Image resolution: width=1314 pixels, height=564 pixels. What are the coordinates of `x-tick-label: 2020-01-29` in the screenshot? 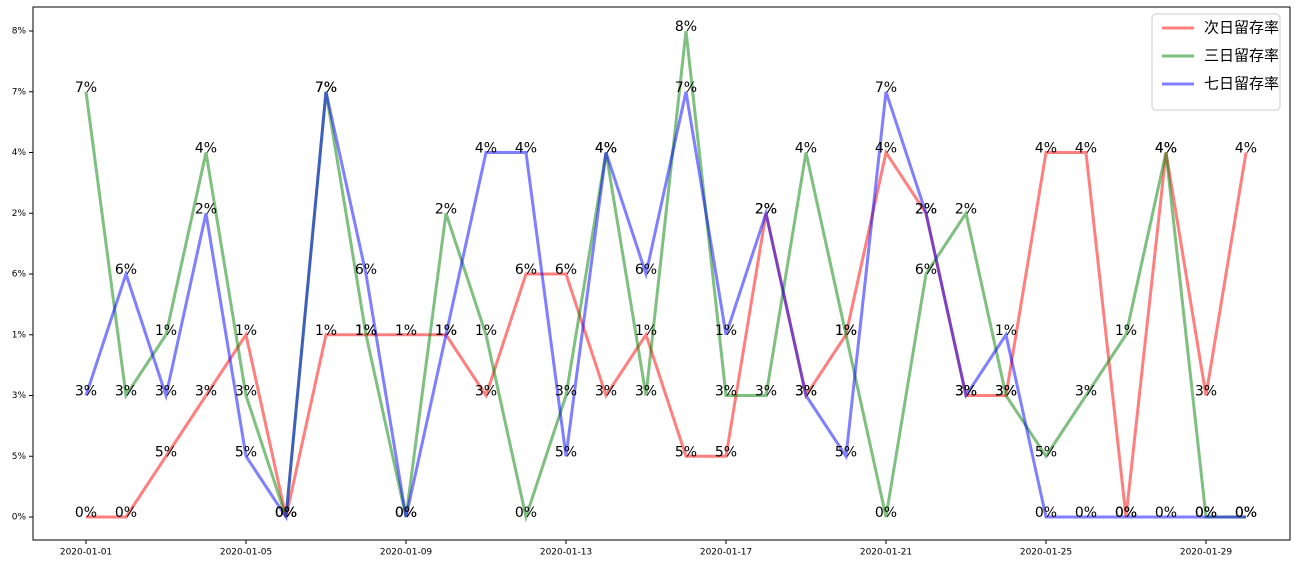 It's located at (1206, 553).